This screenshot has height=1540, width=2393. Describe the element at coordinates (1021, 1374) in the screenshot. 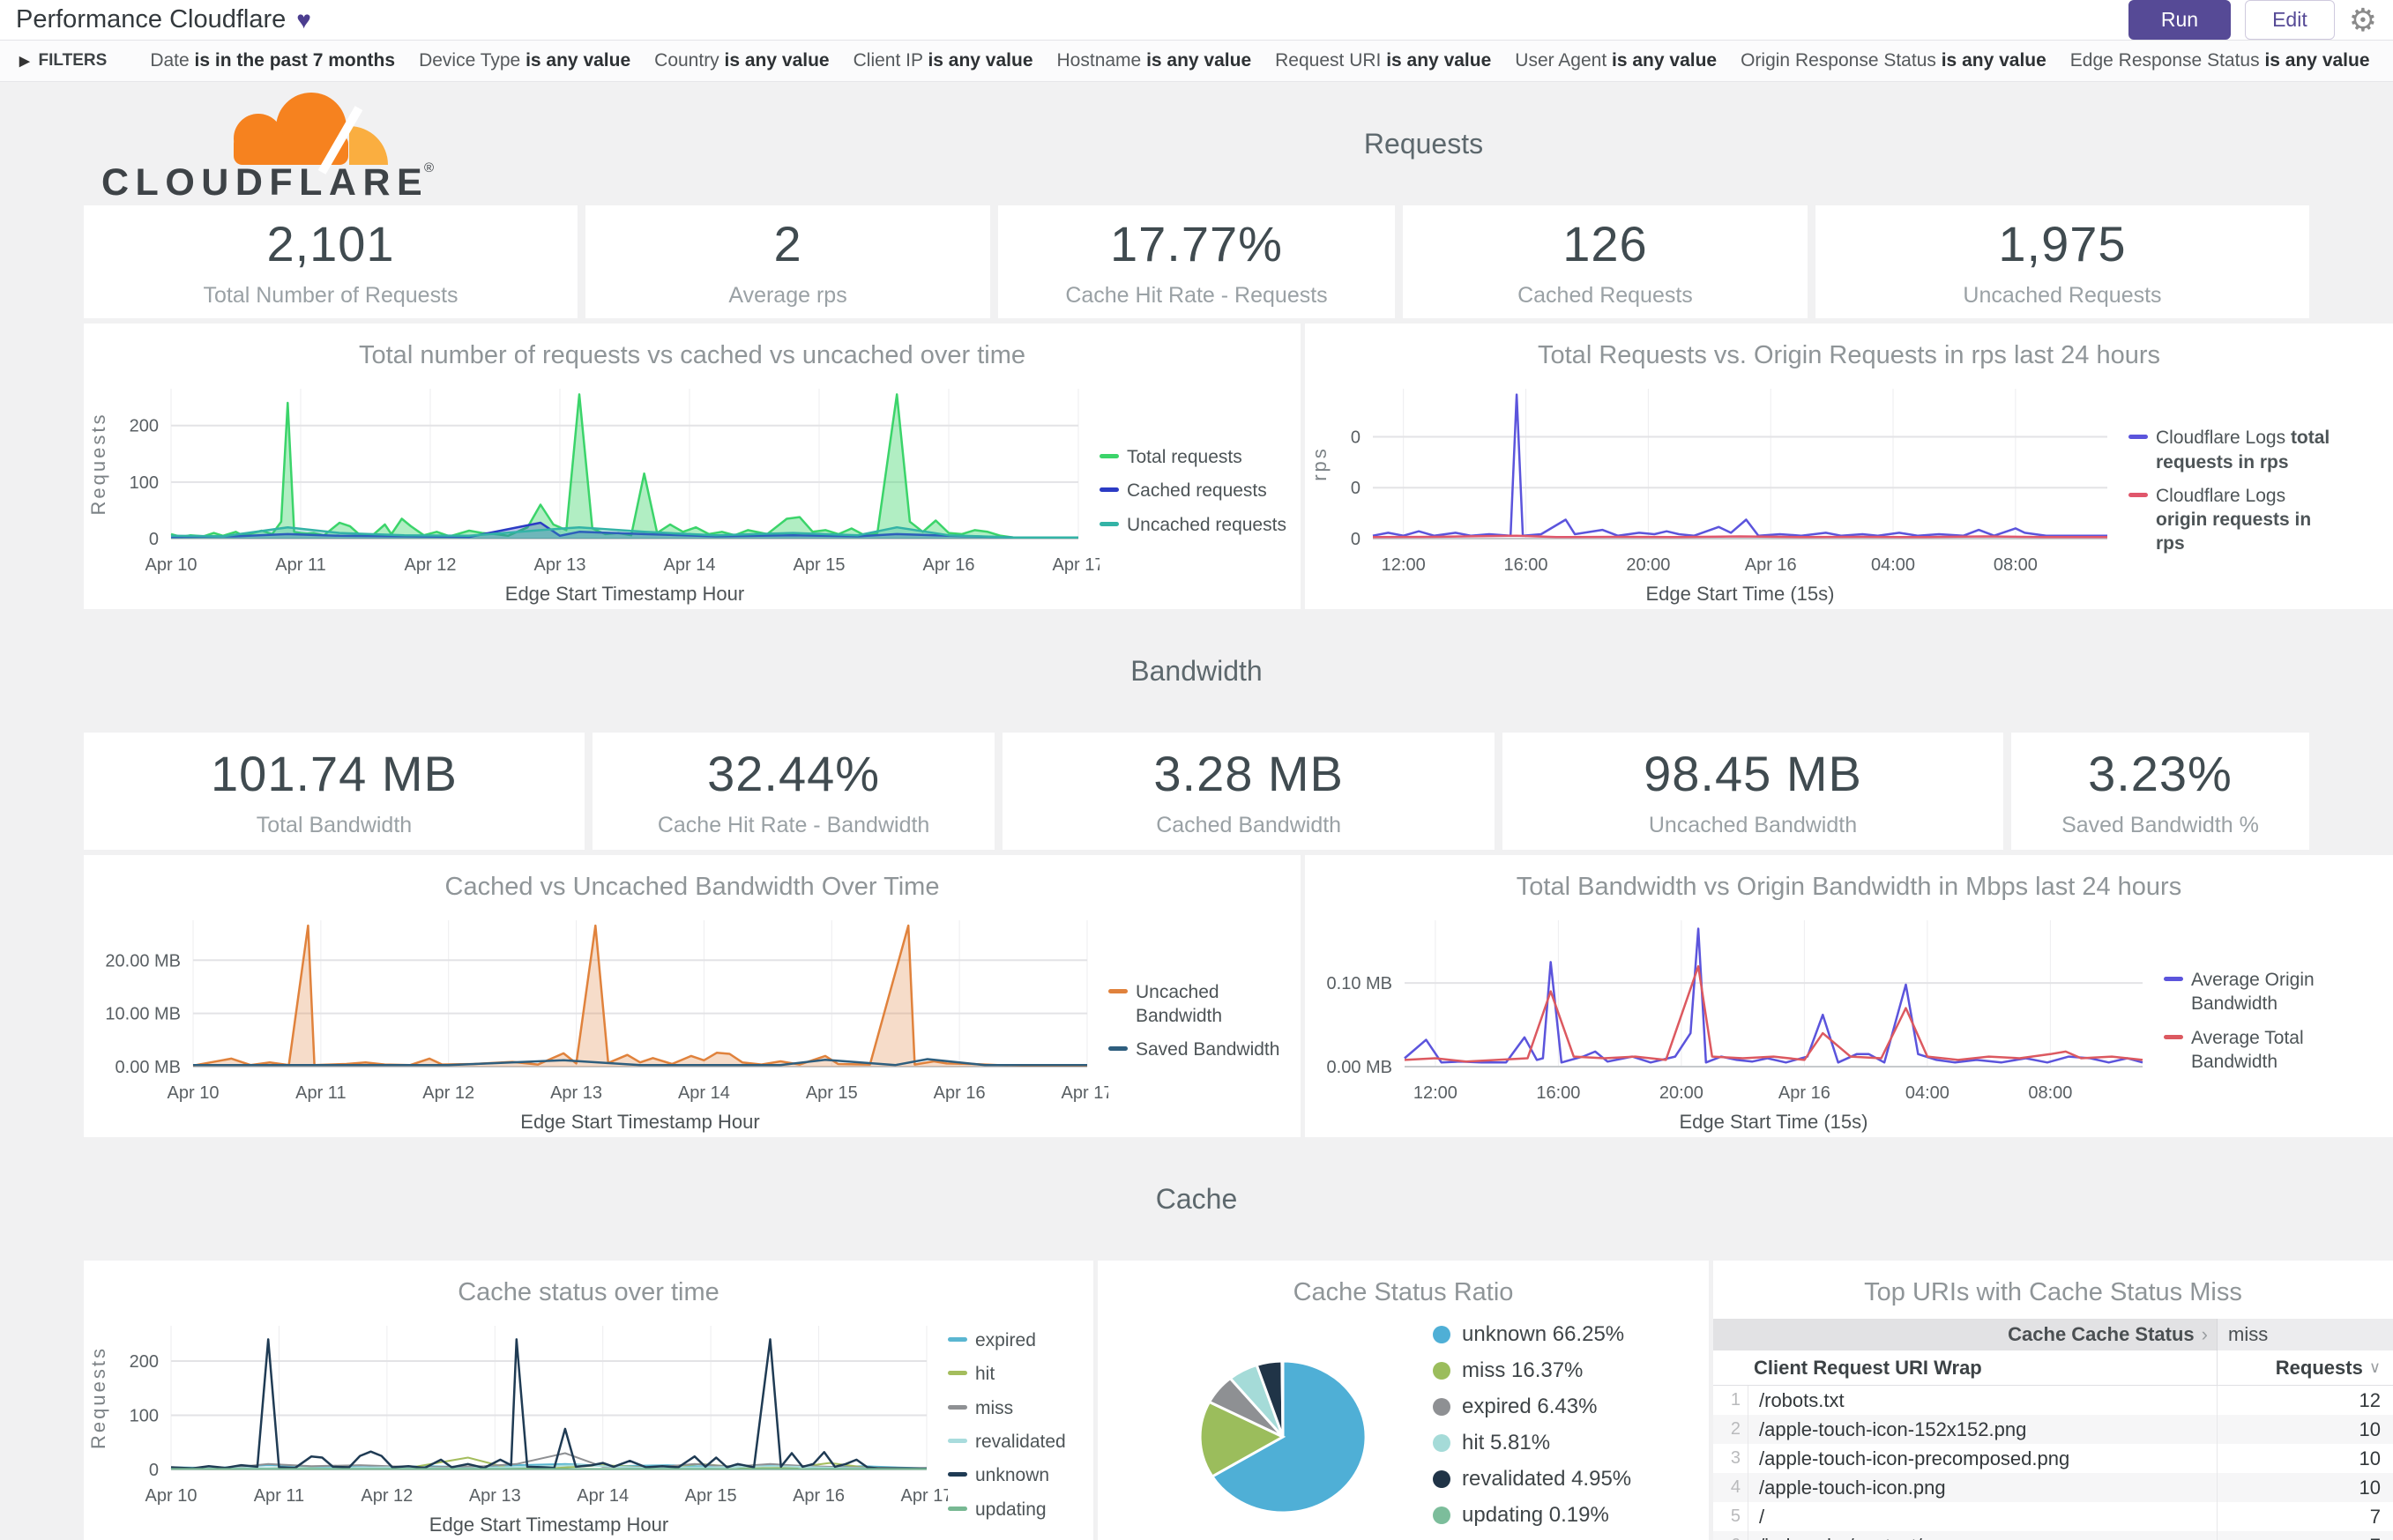

I see `legend-item-hit: hit` at that location.